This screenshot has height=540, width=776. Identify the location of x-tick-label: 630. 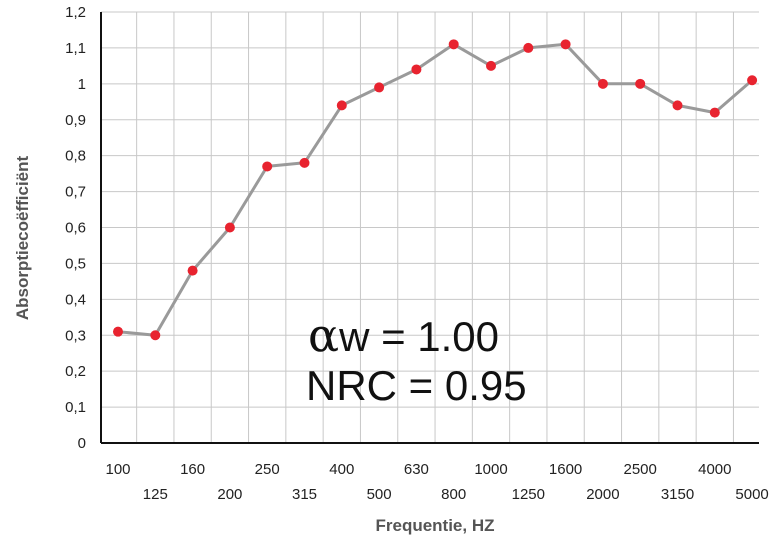
(416, 469).